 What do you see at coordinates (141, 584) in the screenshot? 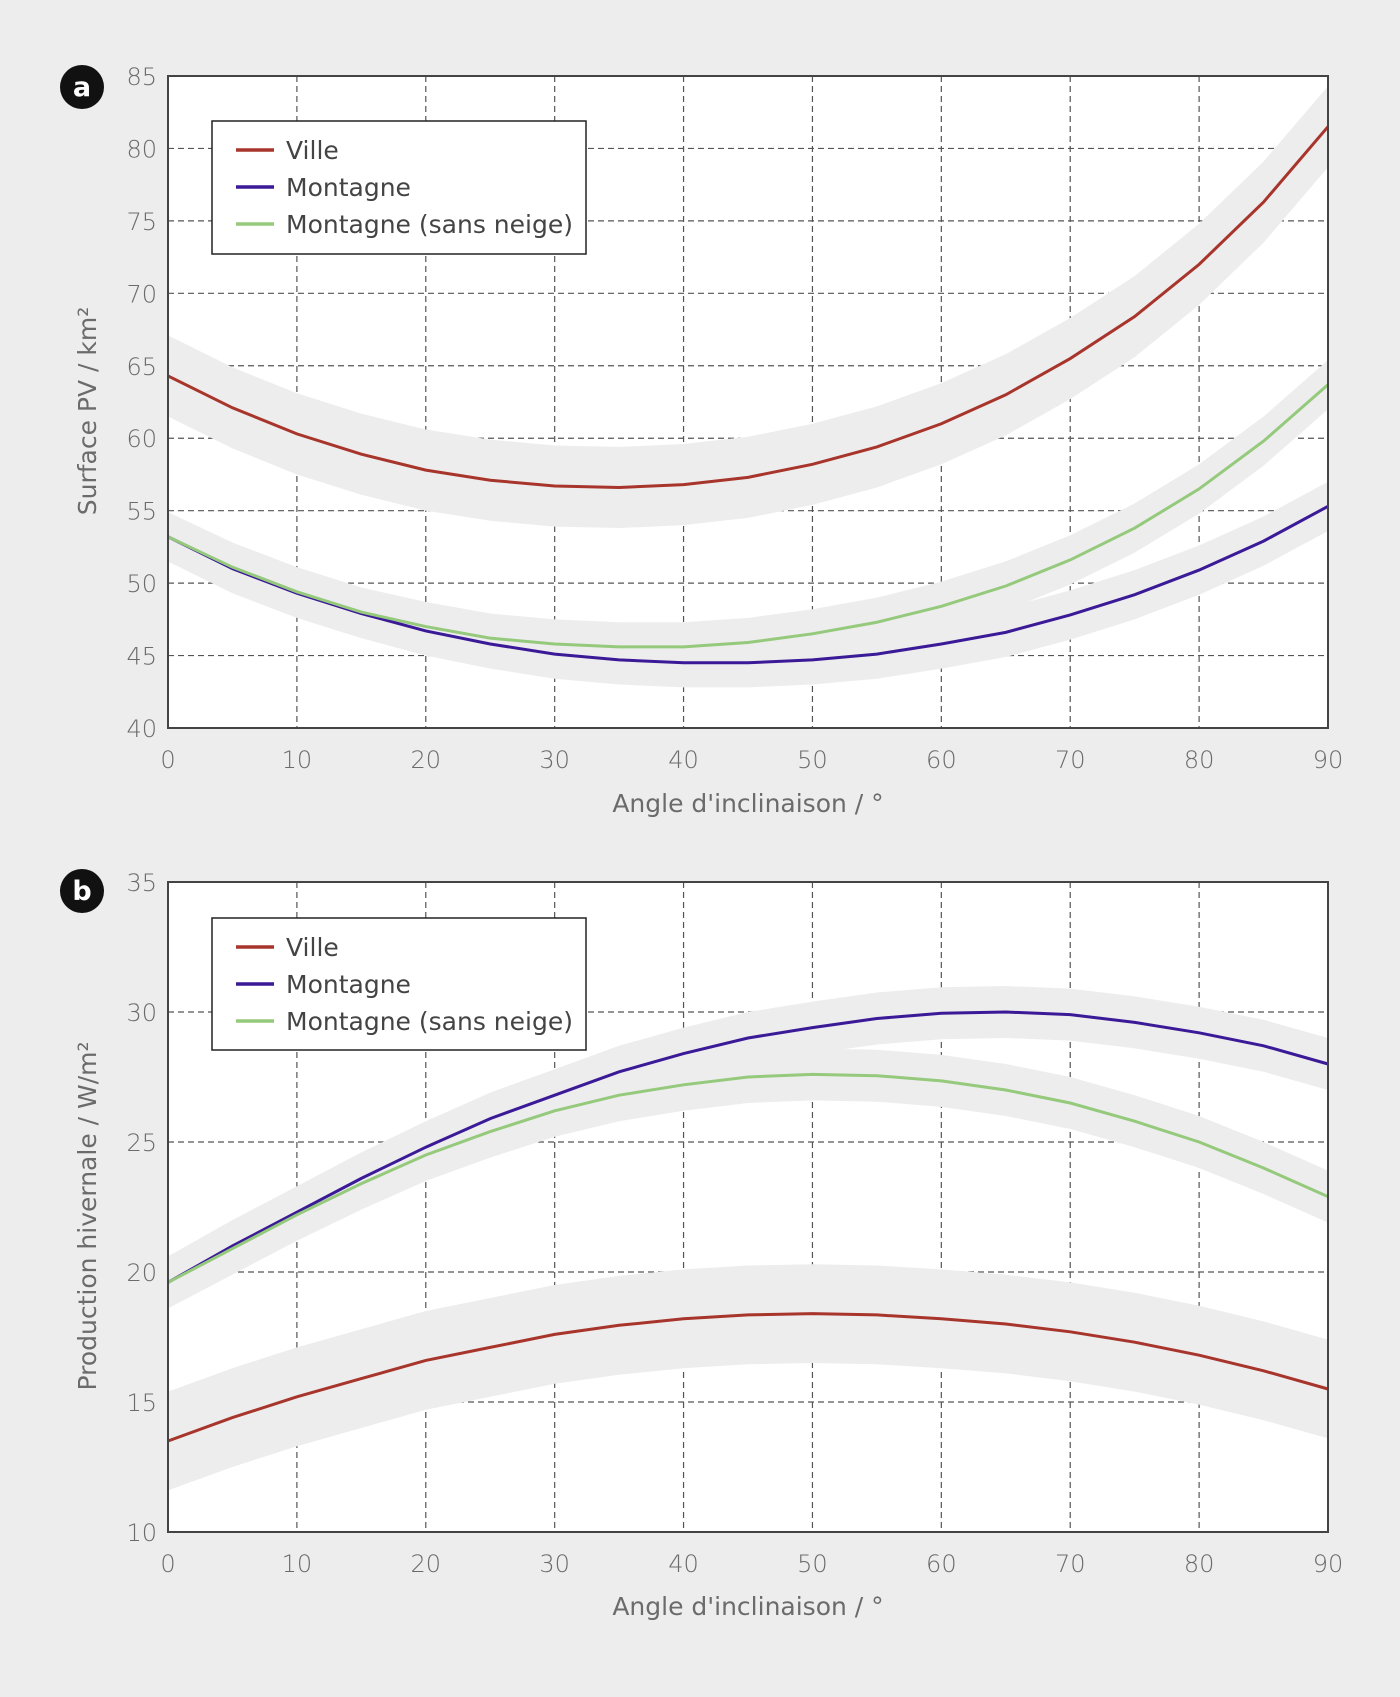
I see `y-tick-label: 50` at bounding box center [141, 584].